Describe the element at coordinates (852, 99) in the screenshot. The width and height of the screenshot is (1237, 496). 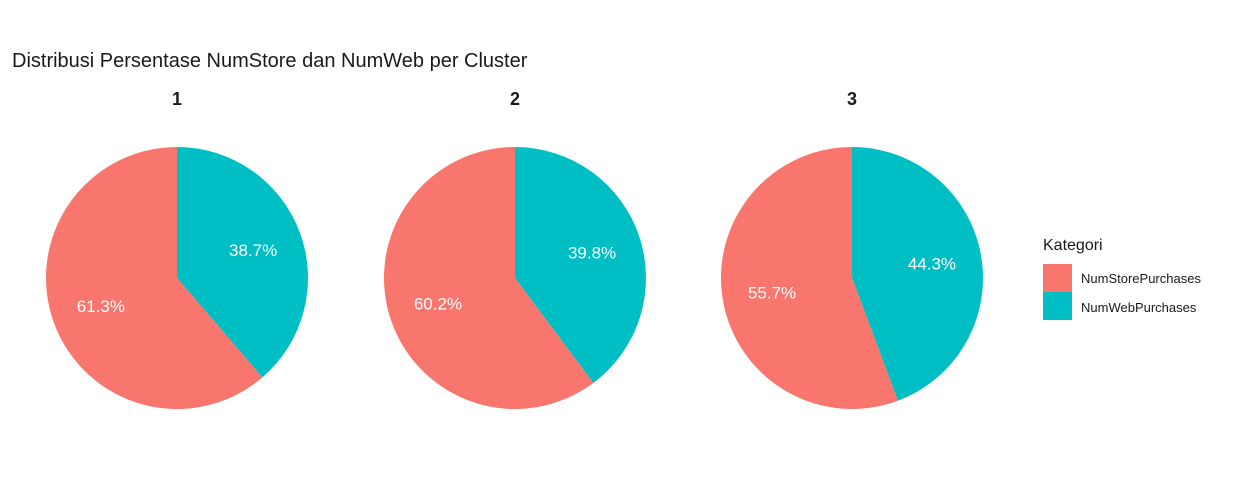
I see `facet-label-3: 3` at that location.